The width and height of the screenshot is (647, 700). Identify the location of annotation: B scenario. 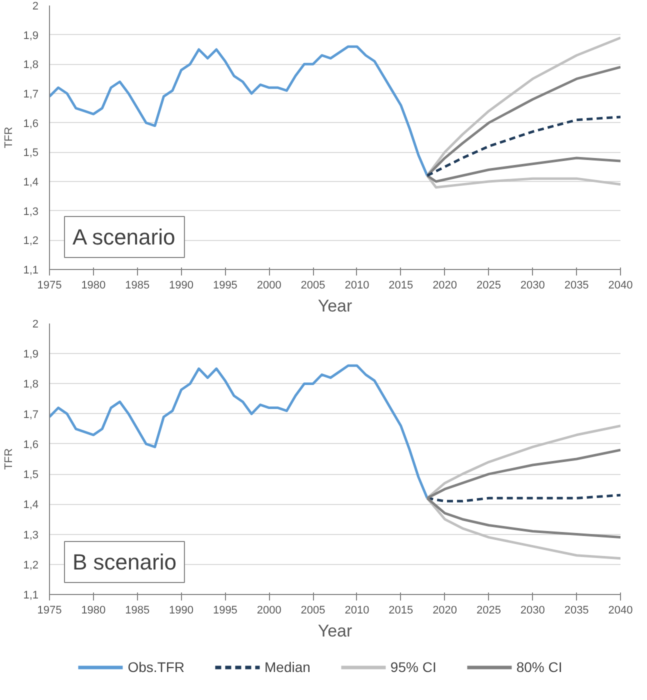
(124, 562).